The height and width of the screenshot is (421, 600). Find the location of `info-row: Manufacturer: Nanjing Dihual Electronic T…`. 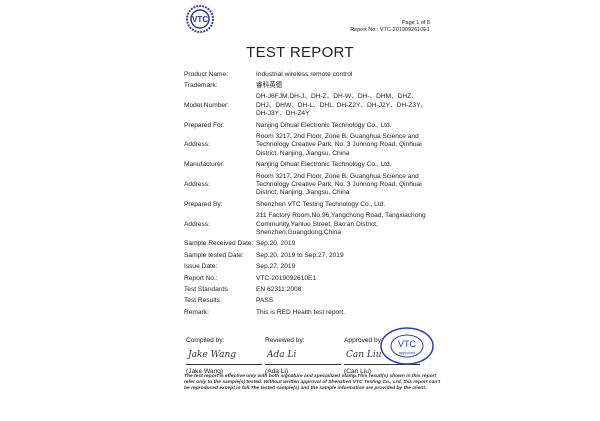

info-row: Manufacturer: Nanjing Dihual Electronic T… is located at coordinates (307, 165).